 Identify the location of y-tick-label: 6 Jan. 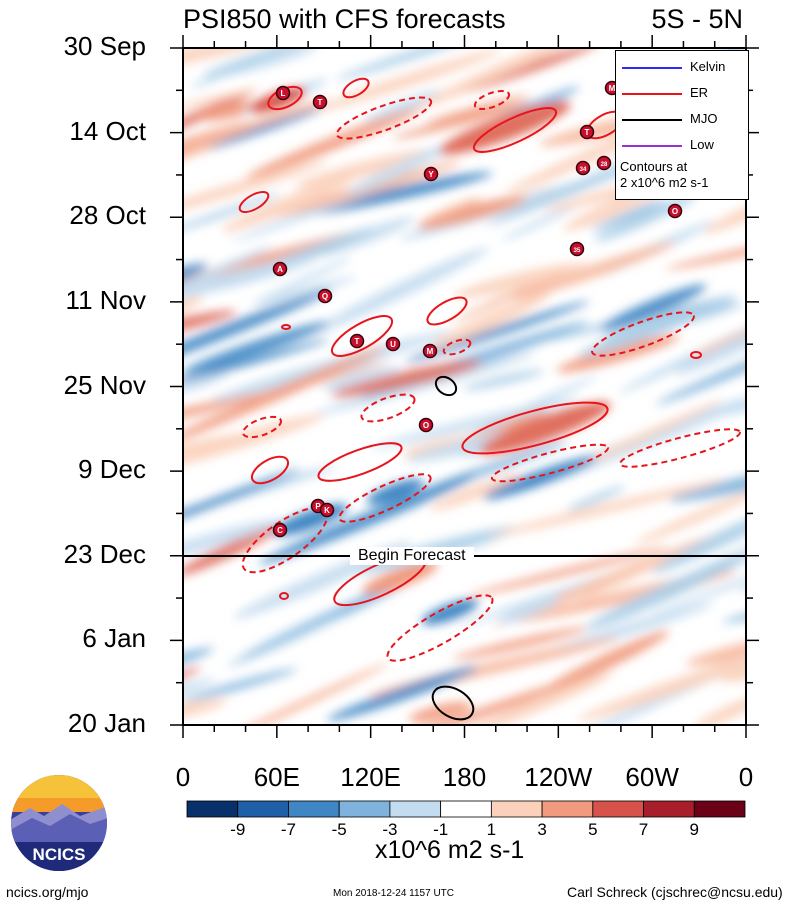
(114, 638).